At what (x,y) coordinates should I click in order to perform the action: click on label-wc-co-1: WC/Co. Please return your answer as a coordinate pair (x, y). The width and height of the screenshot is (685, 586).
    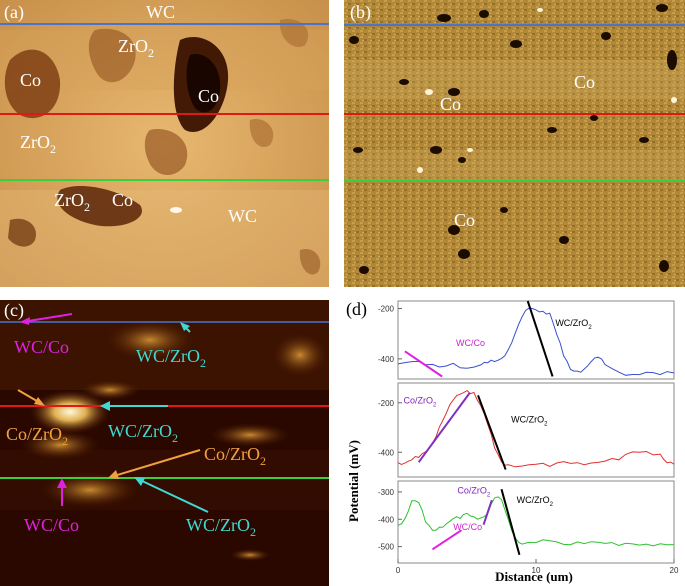
    Looking at the image, I should click on (41, 347).